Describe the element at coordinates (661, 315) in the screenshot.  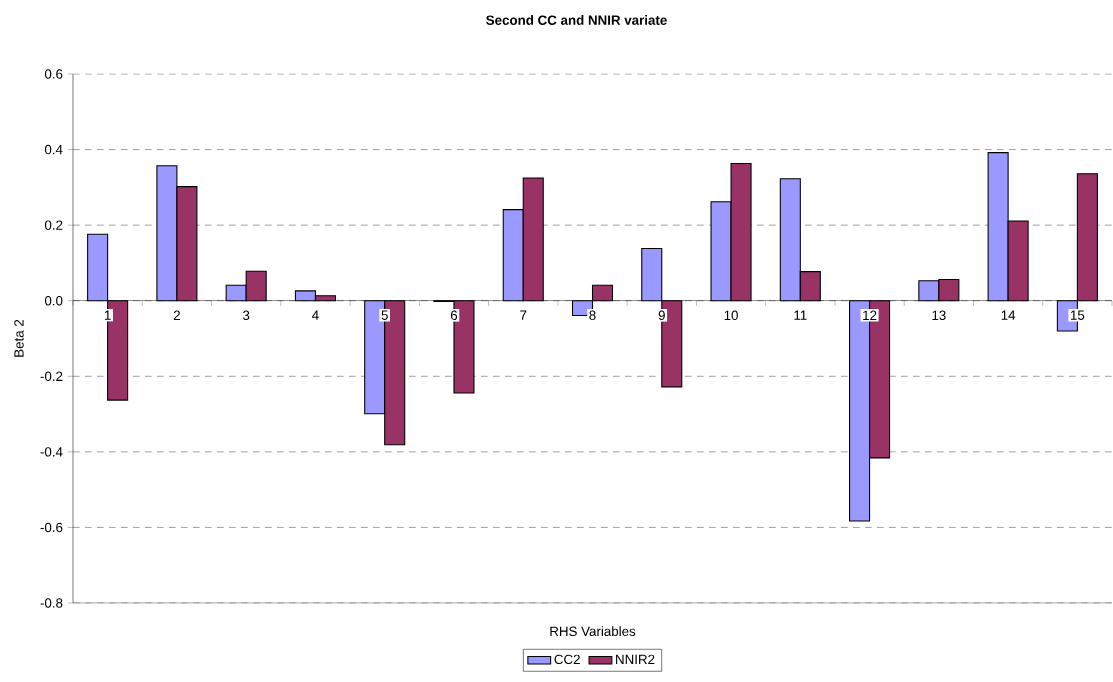
I see `x-tick-label: 9` at that location.